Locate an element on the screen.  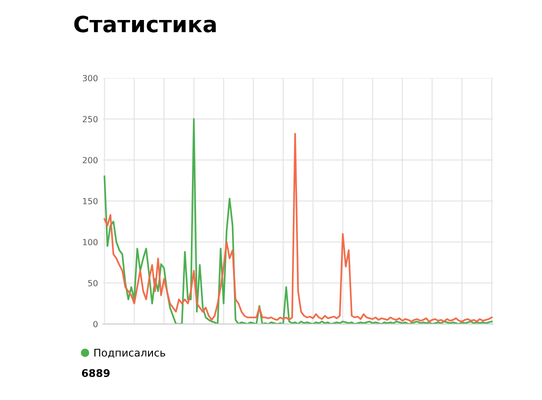
y-tick-label: 50 is located at coordinates (93, 283).